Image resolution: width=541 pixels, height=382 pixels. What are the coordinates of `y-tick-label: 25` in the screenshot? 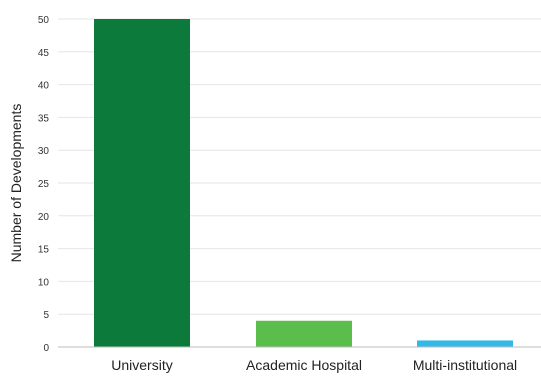 It's located at (44, 184).